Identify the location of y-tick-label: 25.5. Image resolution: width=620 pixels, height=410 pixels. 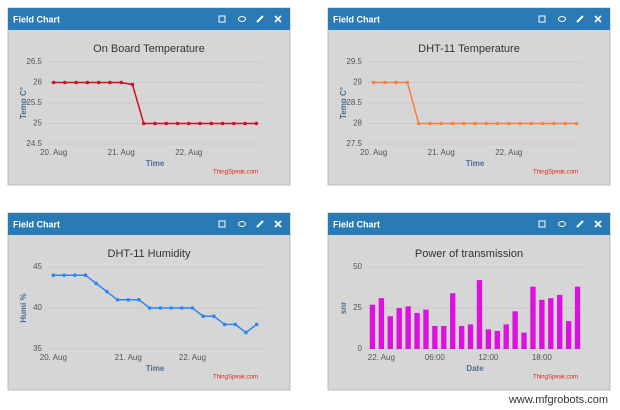
(34, 102).